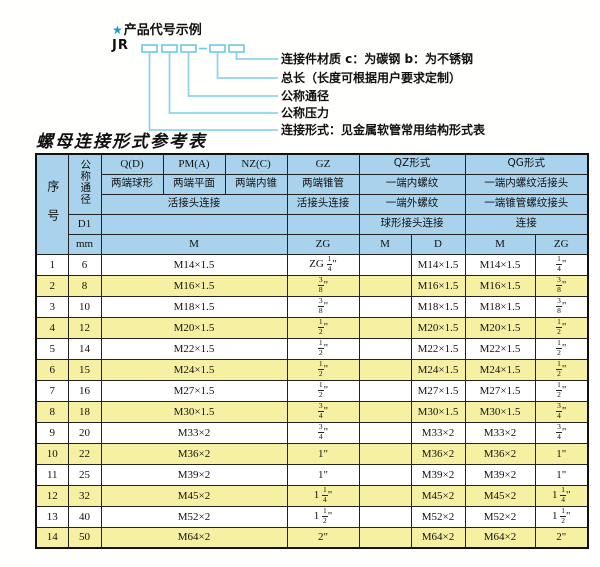  What do you see at coordinates (412, 184) in the screenshot?
I see `desc-qz: 一端内螺纹` at bounding box center [412, 184].